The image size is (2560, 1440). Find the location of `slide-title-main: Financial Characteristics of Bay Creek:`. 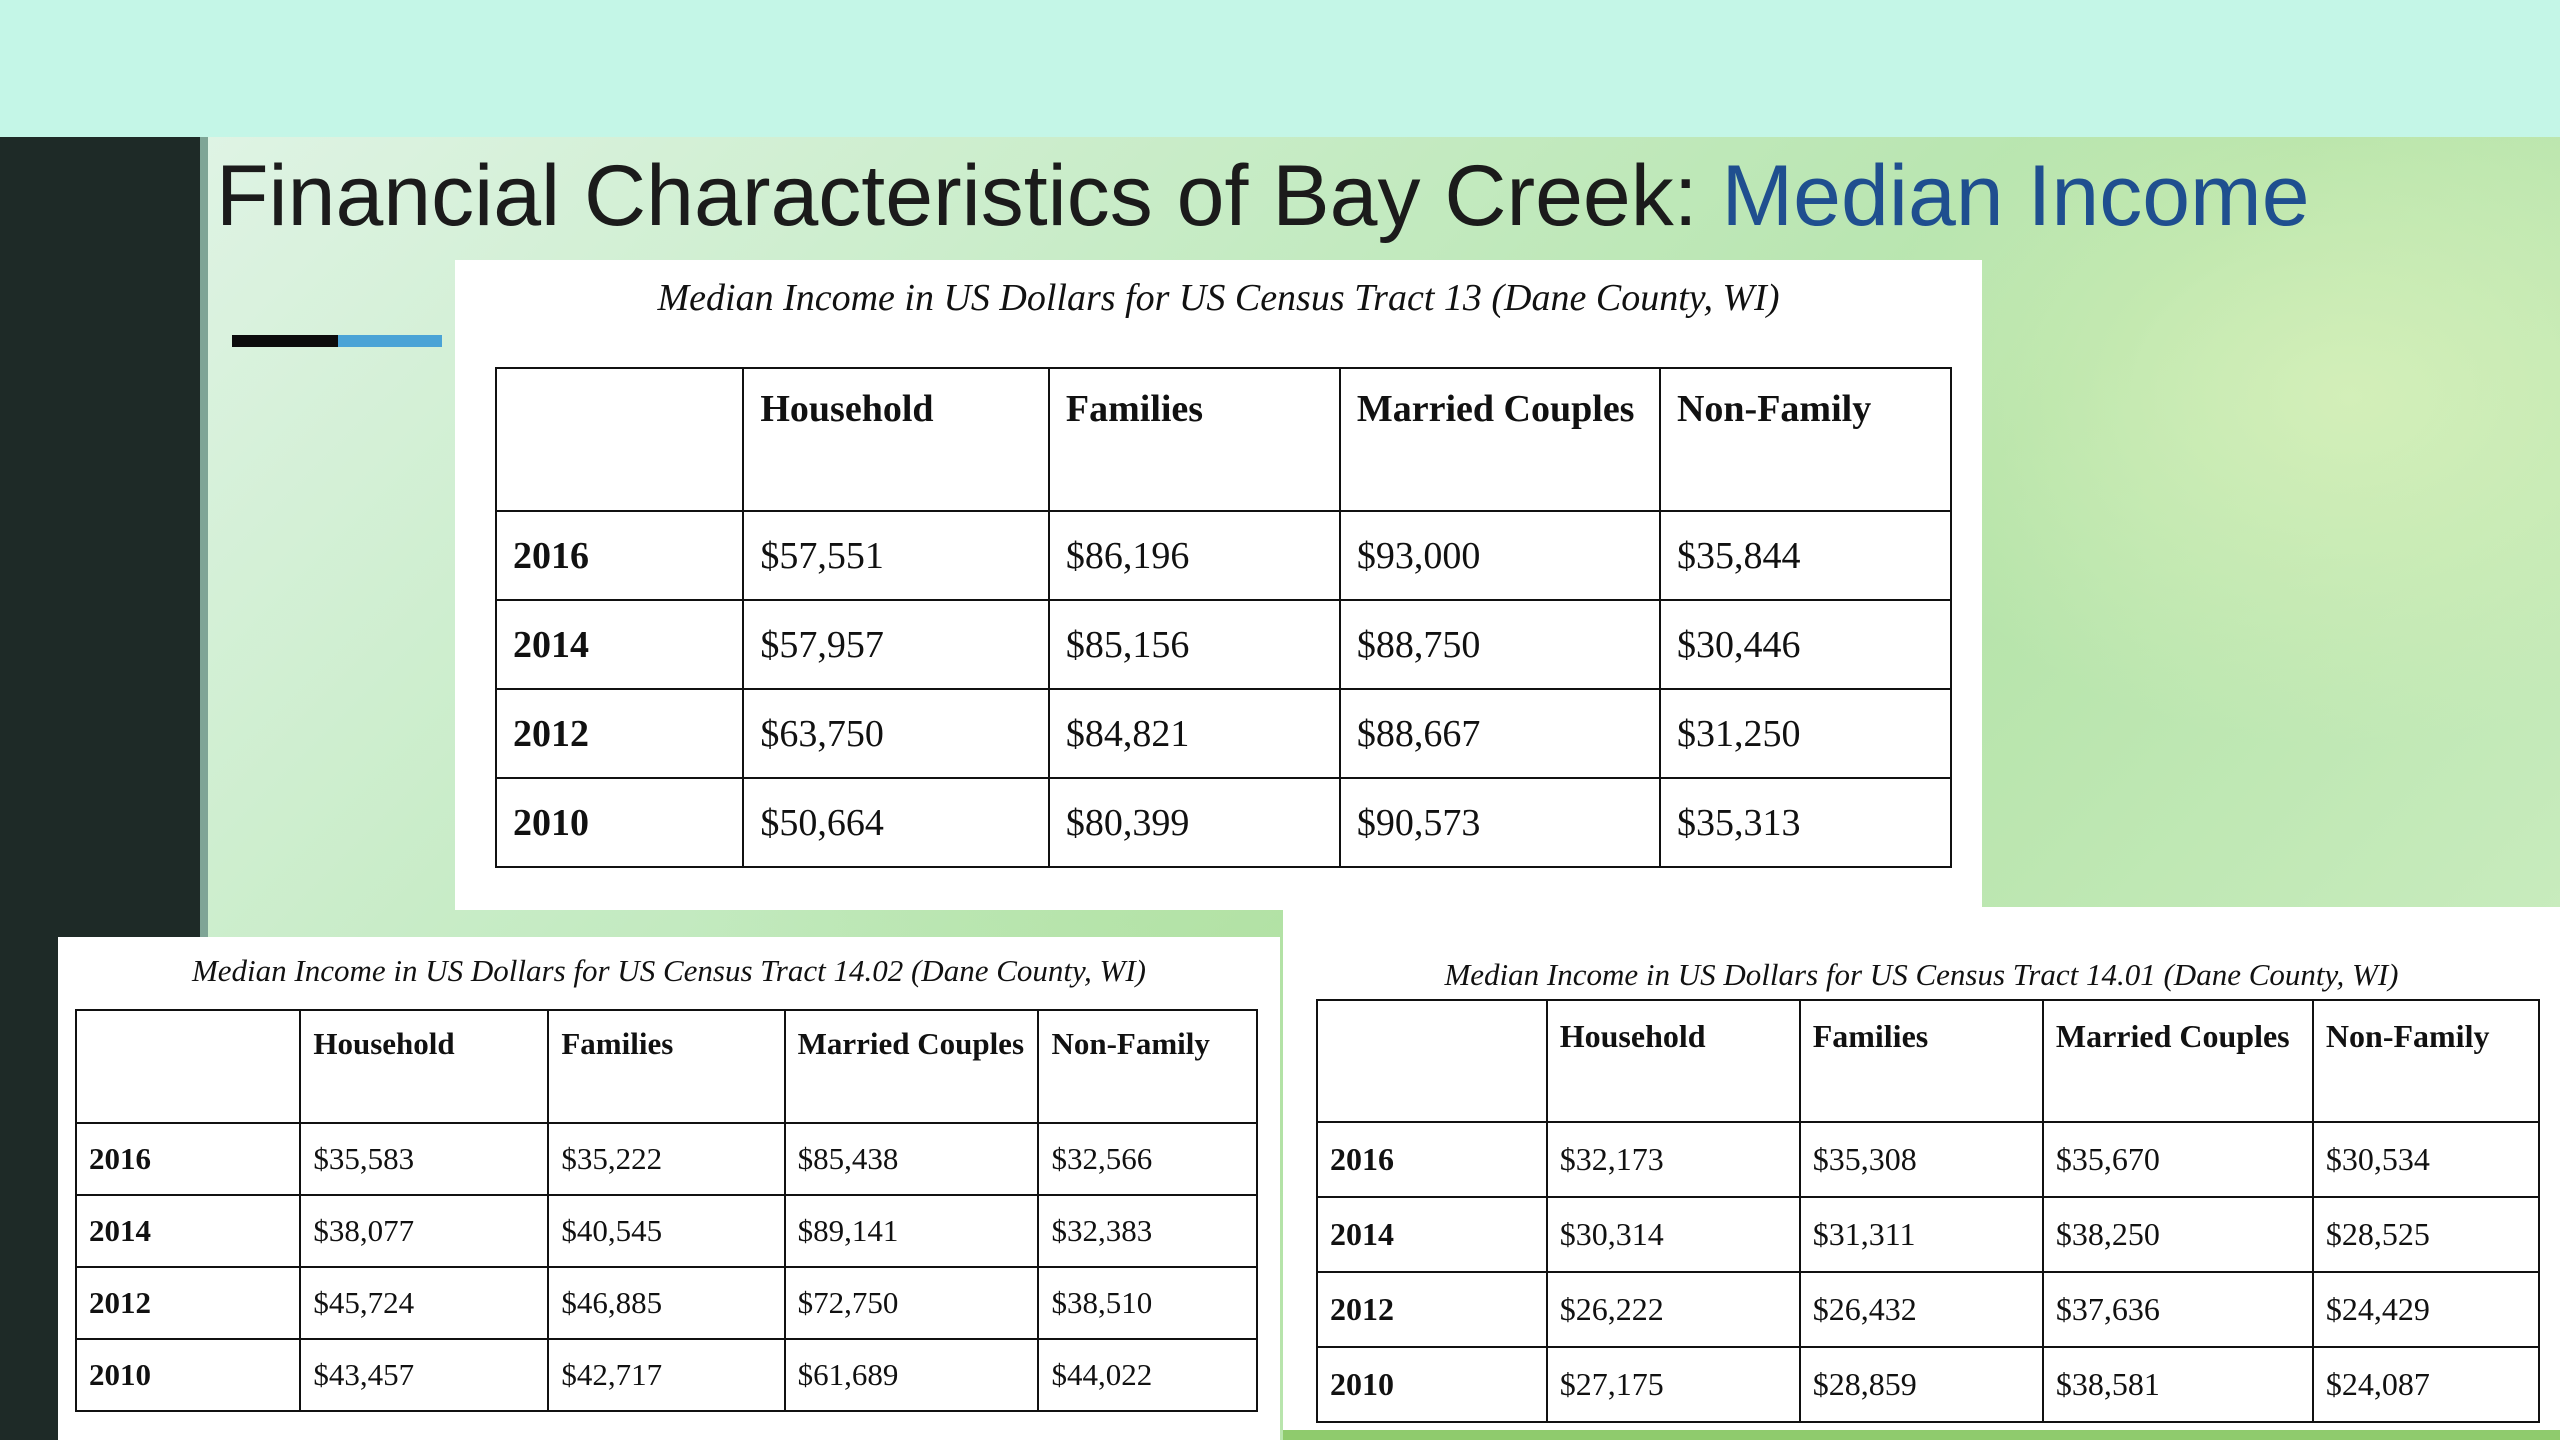

slide-title-main: Financial Characteristics of Bay Creek: is located at coordinates (969, 196).